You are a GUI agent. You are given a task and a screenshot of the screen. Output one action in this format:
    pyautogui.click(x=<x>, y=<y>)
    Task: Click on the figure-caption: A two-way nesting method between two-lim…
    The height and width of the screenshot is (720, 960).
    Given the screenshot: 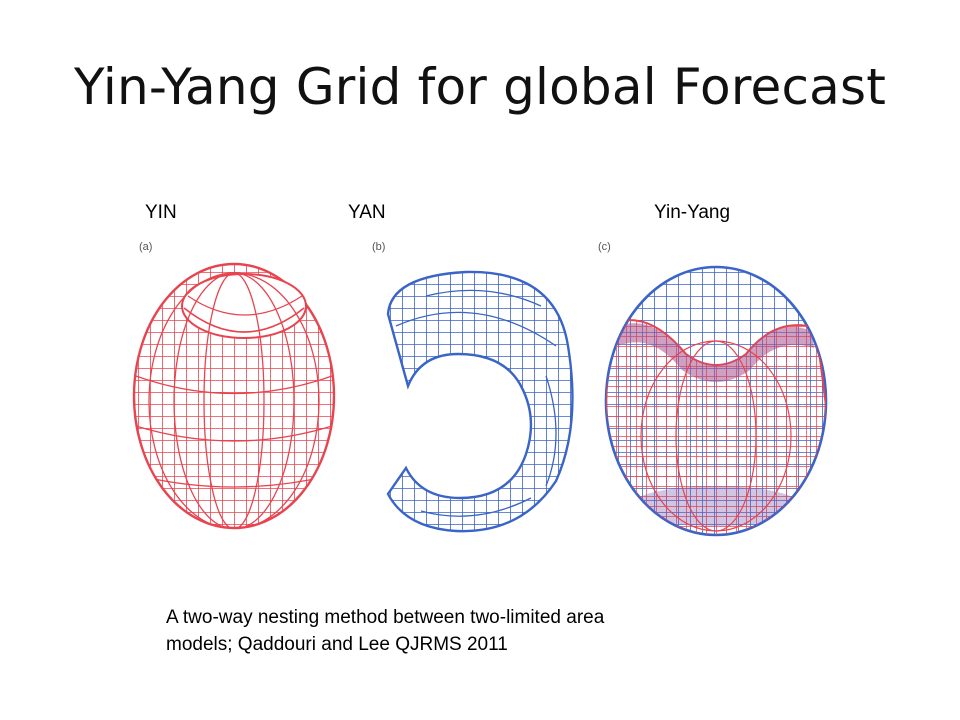 What is the action you would take?
    pyautogui.click(x=476, y=631)
    